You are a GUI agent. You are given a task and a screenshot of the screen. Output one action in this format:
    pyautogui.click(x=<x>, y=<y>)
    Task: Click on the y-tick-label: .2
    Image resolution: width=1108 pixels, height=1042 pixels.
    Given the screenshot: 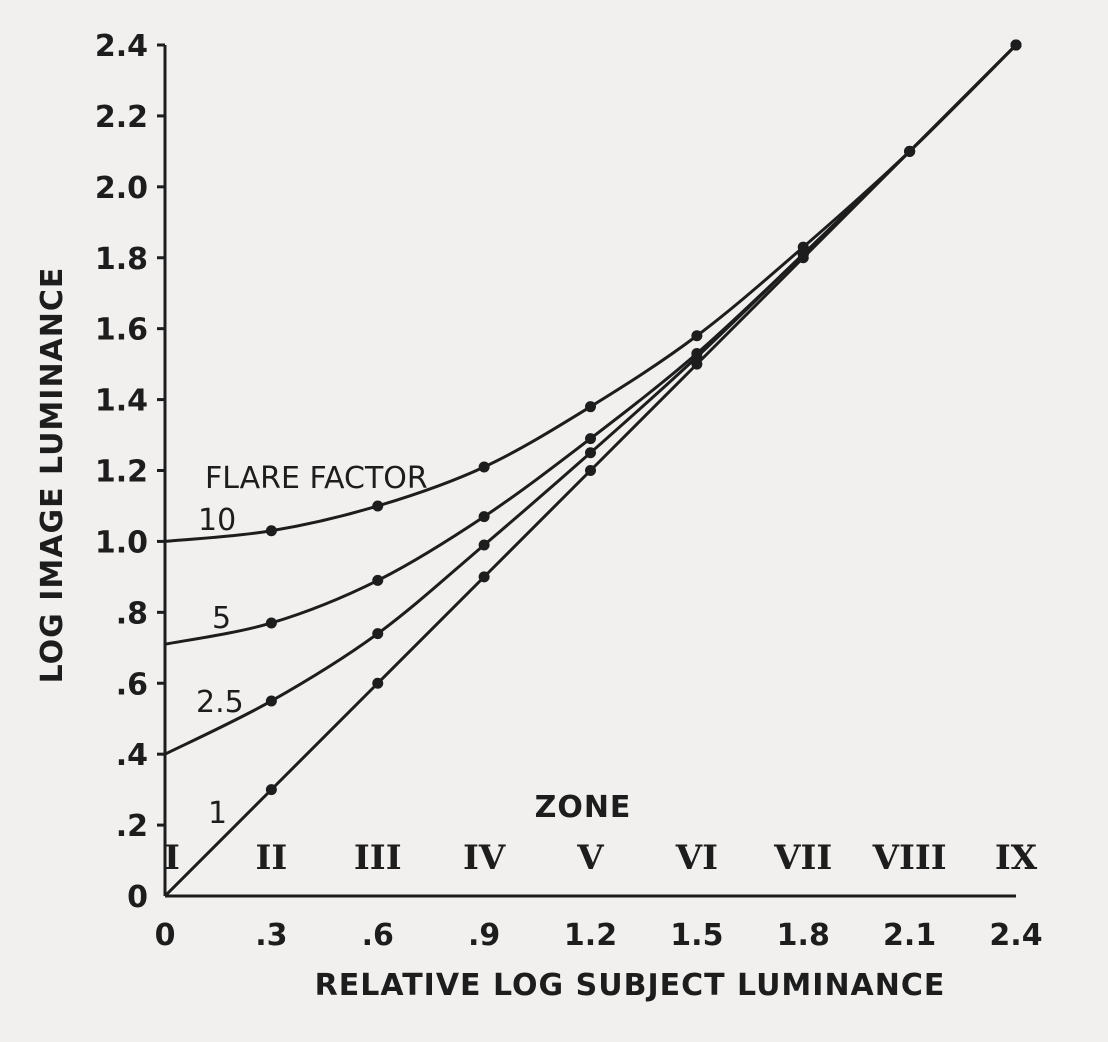 What is the action you would take?
    pyautogui.click(x=132, y=826)
    